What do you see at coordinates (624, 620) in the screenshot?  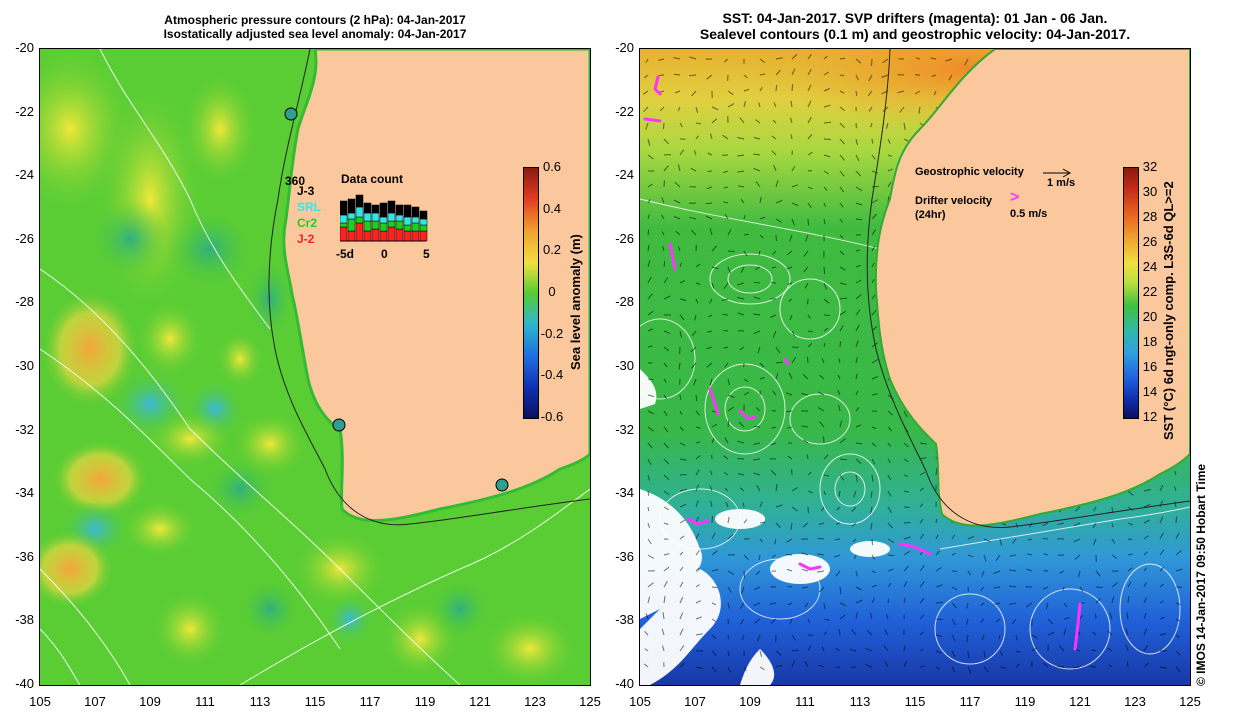 I see `right-y-tick-9: -38` at bounding box center [624, 620].